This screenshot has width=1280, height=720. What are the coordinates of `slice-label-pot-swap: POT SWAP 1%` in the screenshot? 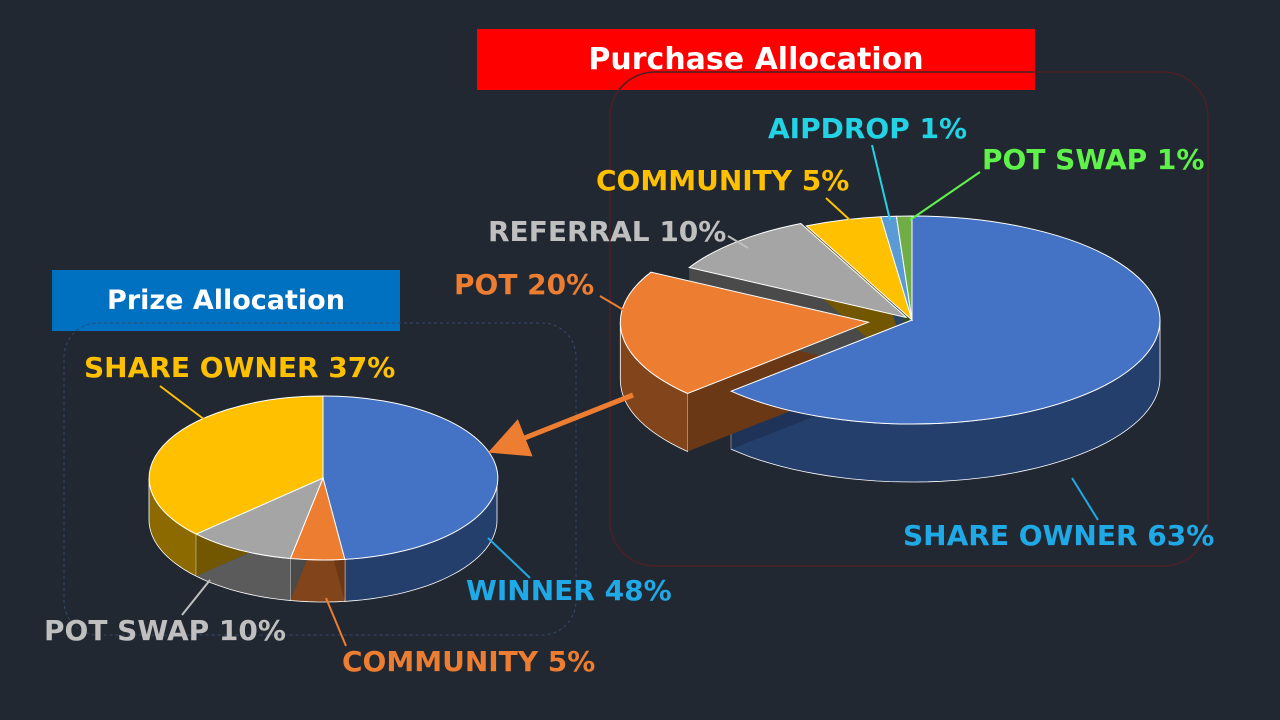 It's located at (1093, 159).